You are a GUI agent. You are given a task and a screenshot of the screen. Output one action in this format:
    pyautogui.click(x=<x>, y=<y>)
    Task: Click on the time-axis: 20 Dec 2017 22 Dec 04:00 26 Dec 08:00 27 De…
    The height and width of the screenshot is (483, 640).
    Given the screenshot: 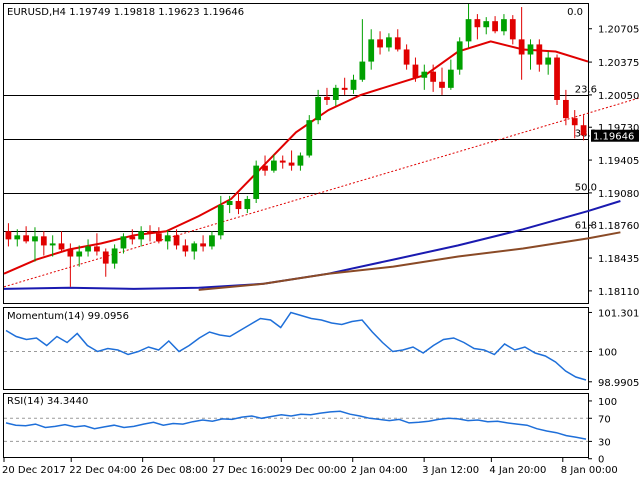 What is the action you would take?
    pyautogui.click(x=310, y=466)
    